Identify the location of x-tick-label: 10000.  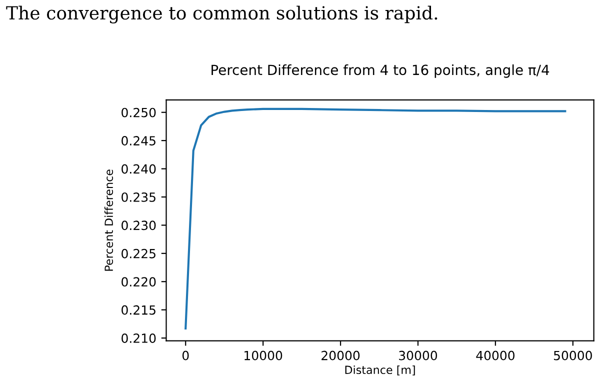
(263, 355).